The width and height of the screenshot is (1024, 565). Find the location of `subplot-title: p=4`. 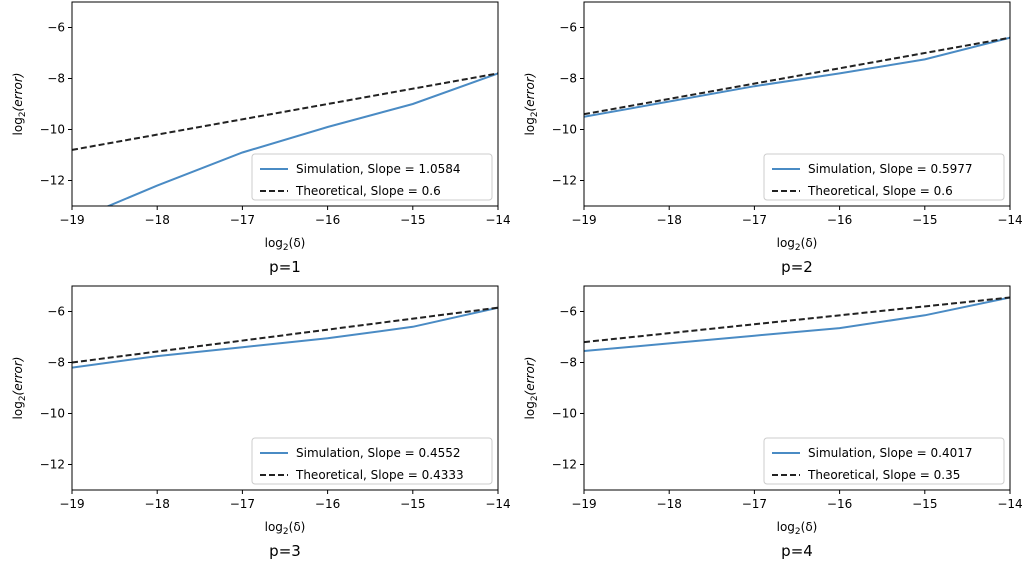

subplot-title: p=4 is located at coordinates (797, 551).